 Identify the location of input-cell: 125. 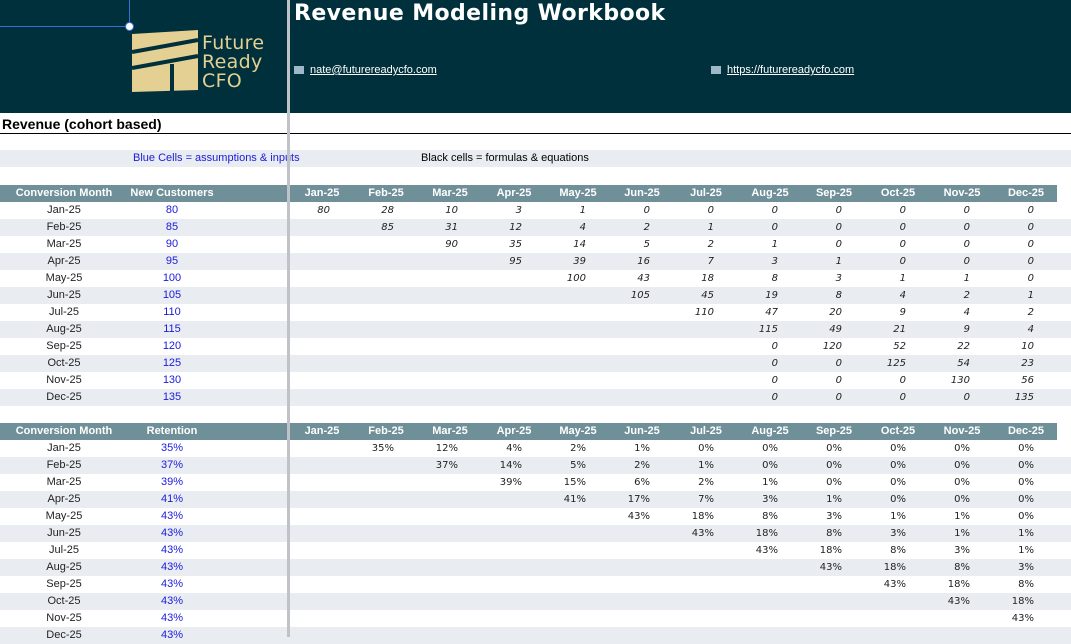
(172, 363).